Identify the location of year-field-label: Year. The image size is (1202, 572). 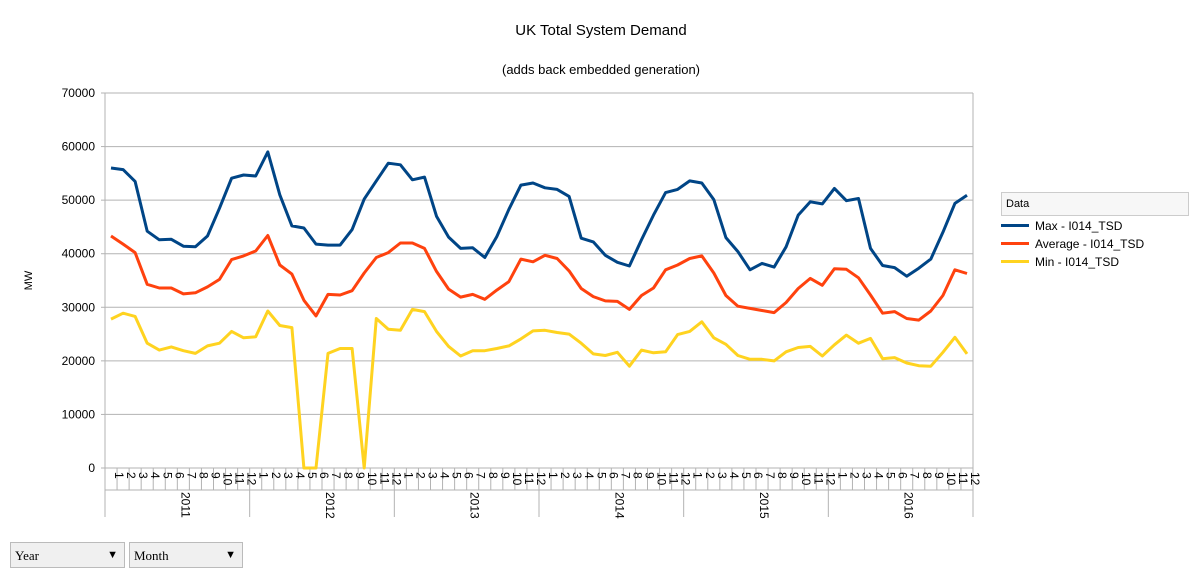
(27, 555).